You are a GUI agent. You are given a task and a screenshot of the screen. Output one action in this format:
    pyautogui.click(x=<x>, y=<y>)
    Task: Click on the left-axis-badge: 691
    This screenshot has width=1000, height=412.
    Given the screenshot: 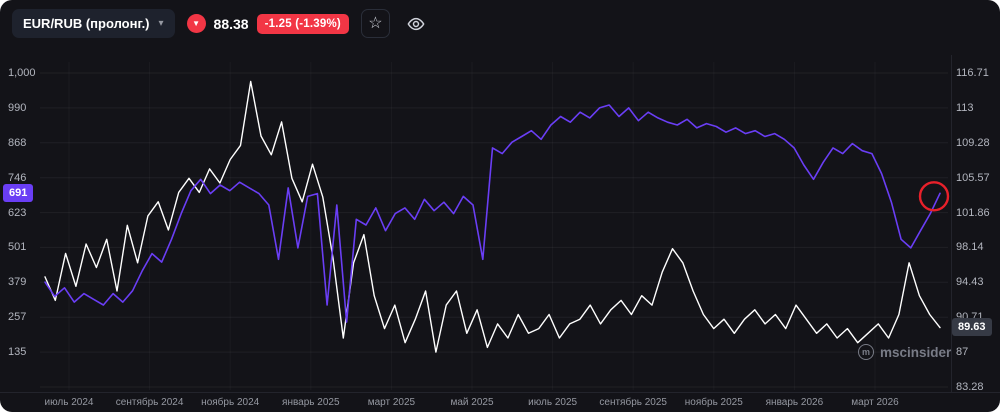 What is the action you would take?
    pyautogui.click(x=18, y=193)
    